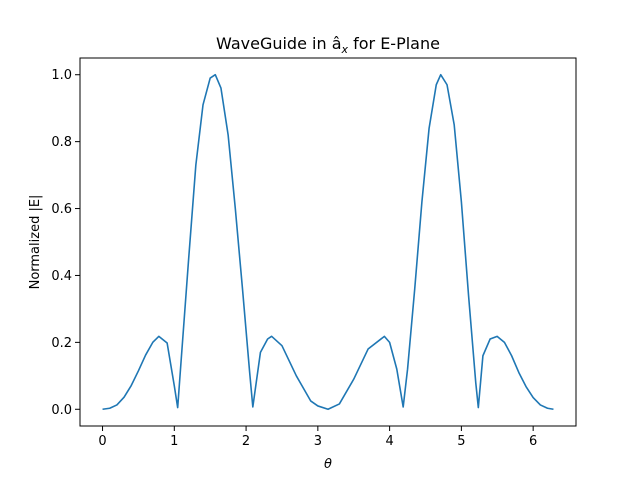 Image resolution: width=640 pixels, height=480 pixels. Describe the element at coordinates (35, 242) in the screenshot. I see `y-axis-label: Normalized |E|` at that location.